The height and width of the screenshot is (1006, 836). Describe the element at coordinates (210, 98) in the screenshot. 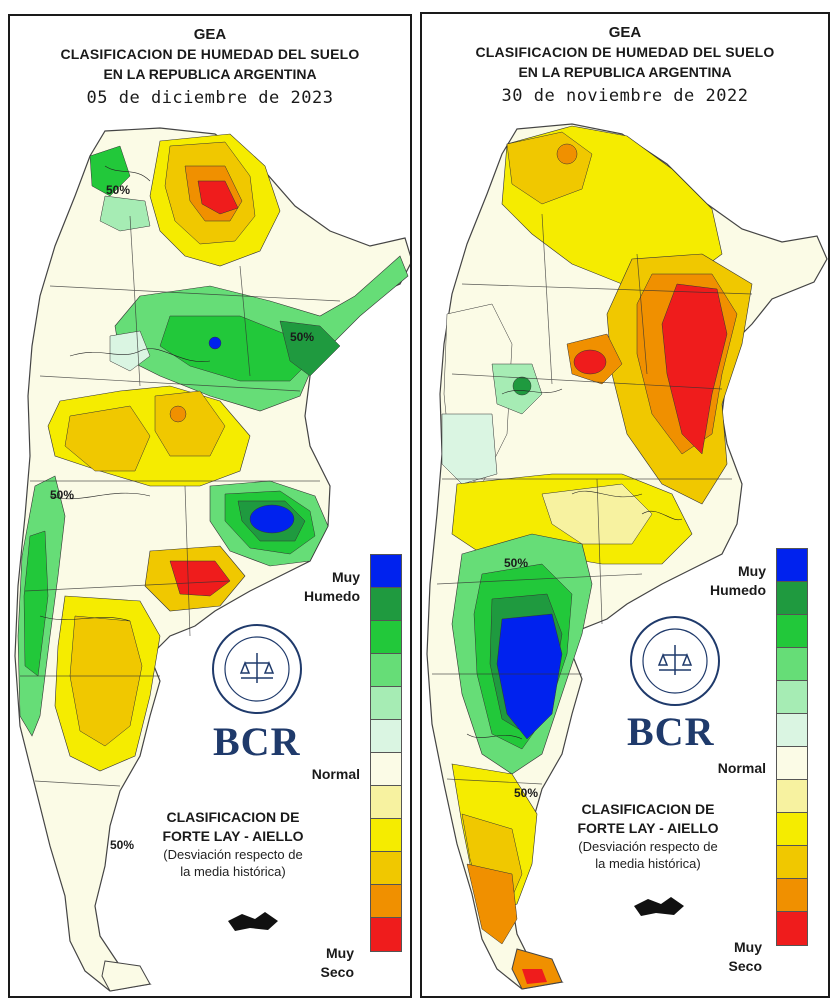

I see `map-date: 05 de diciembre de 2023` at that location.